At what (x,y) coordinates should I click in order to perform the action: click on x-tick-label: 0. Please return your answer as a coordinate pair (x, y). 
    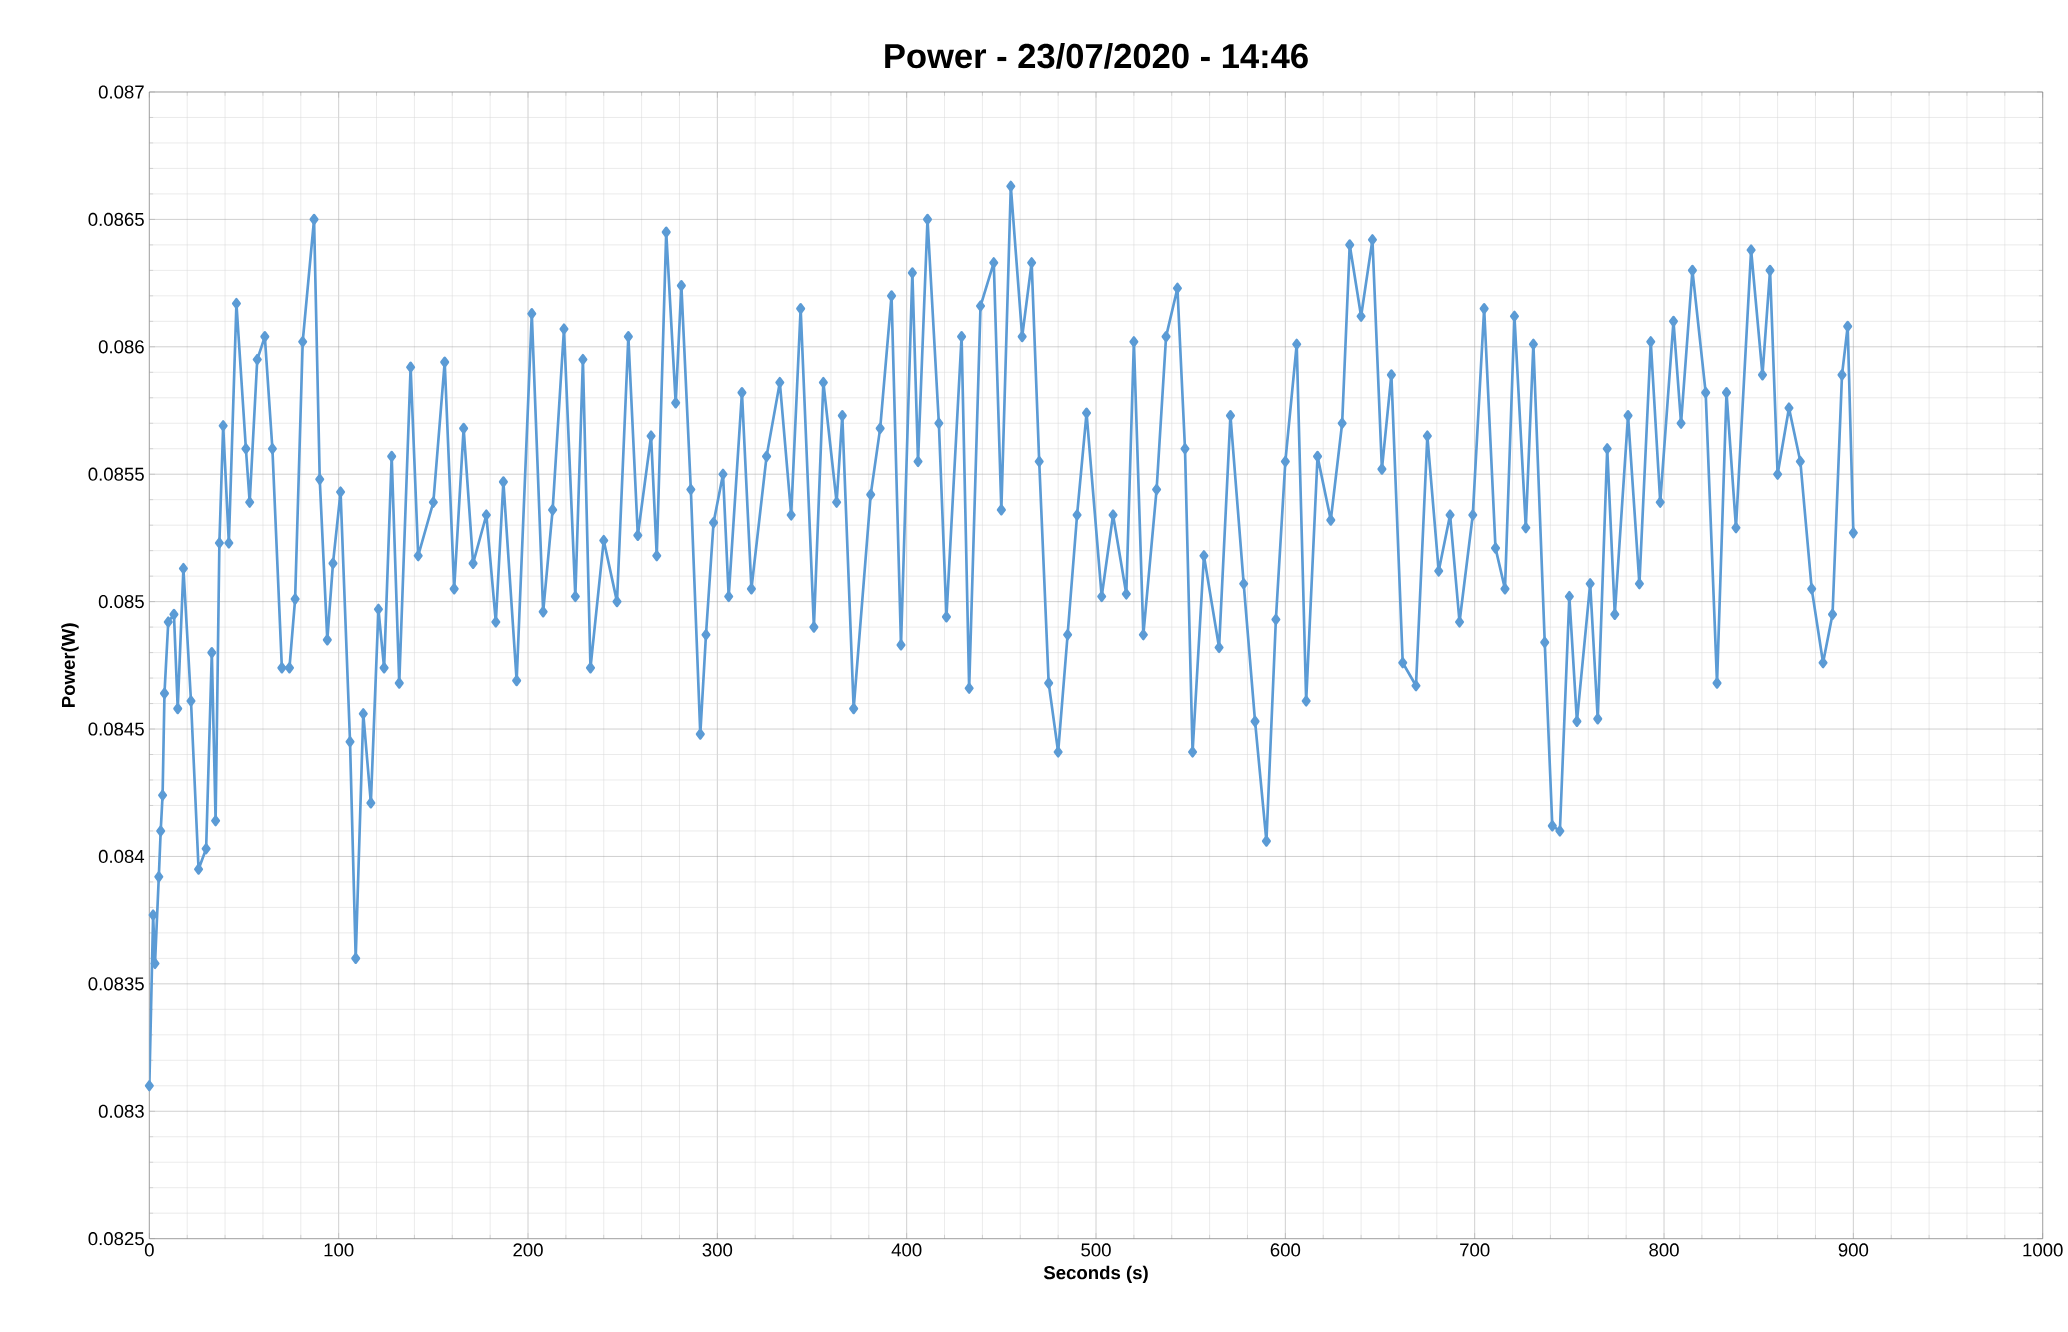
    Looking at the image, I should click on (149, 1250).